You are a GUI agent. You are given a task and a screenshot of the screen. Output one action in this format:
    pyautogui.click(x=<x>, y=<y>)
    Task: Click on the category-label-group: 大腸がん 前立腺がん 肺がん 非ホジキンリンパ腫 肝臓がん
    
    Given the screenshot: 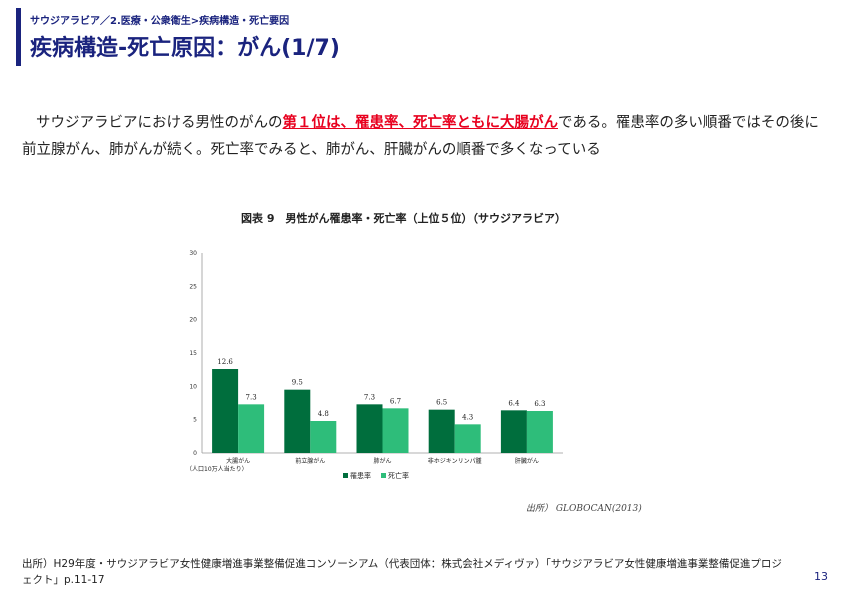 What is the action you would take?
    pyautogui.click(x=382, y=461)
    